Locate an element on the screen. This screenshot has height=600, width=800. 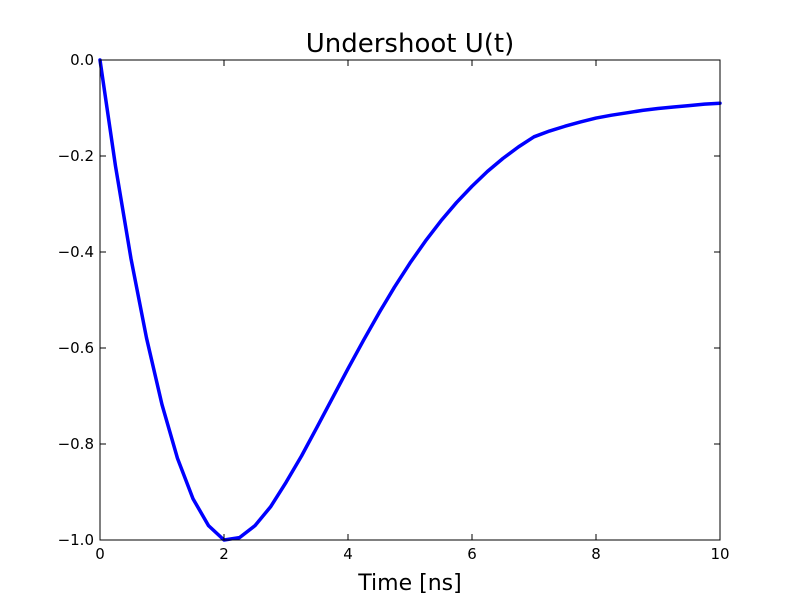
y-tick-label: −0.6 is located at coordinates (76, 348).